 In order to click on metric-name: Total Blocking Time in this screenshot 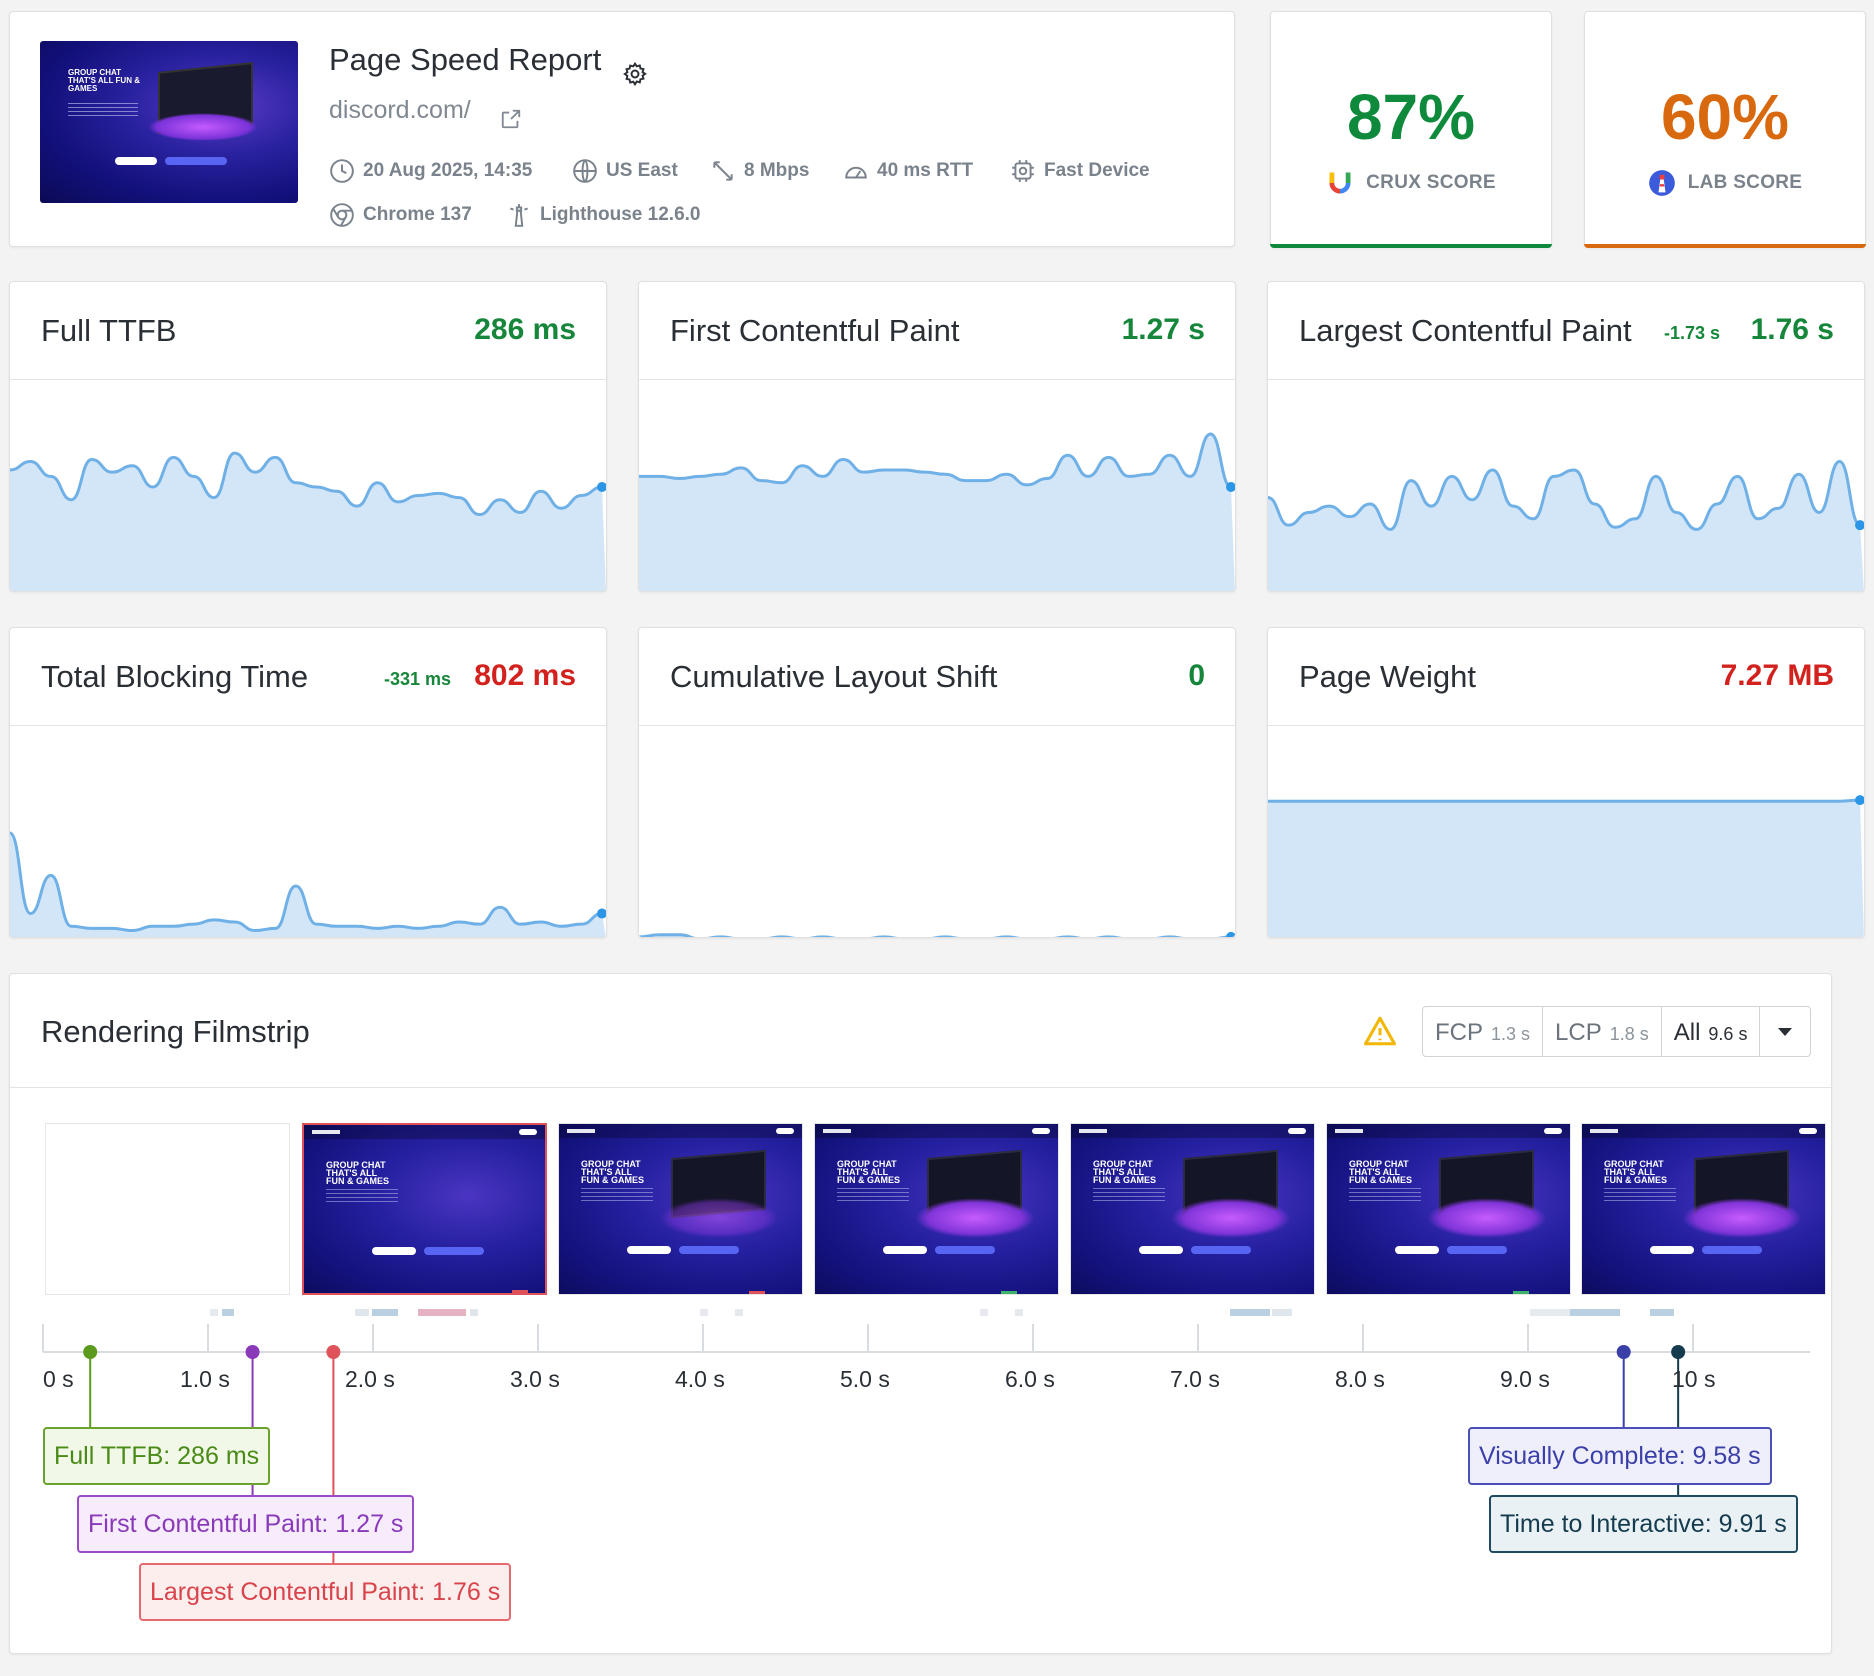, I will do `click(175, 676)`.